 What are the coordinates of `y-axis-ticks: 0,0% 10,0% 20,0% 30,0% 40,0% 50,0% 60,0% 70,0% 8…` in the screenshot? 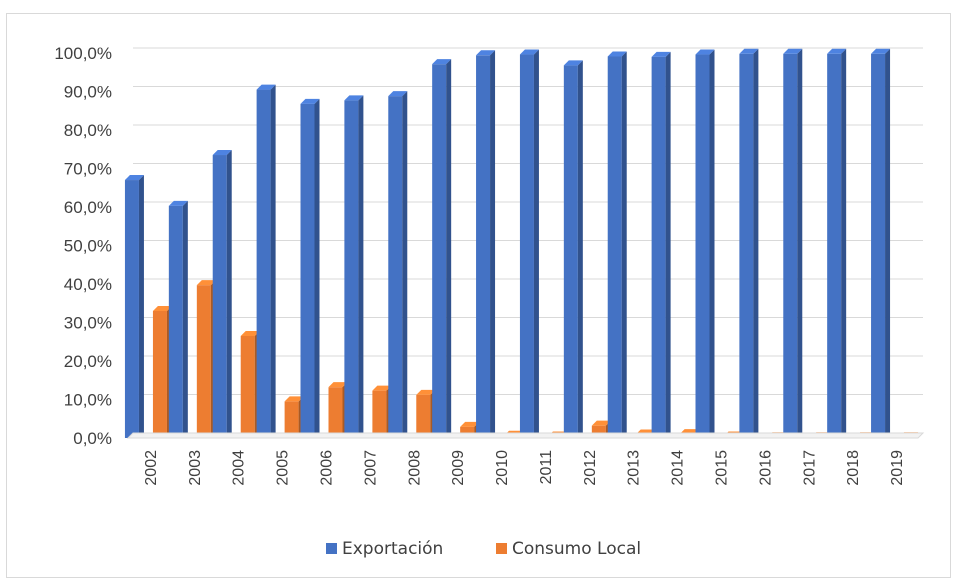 It's located at (83, 246).